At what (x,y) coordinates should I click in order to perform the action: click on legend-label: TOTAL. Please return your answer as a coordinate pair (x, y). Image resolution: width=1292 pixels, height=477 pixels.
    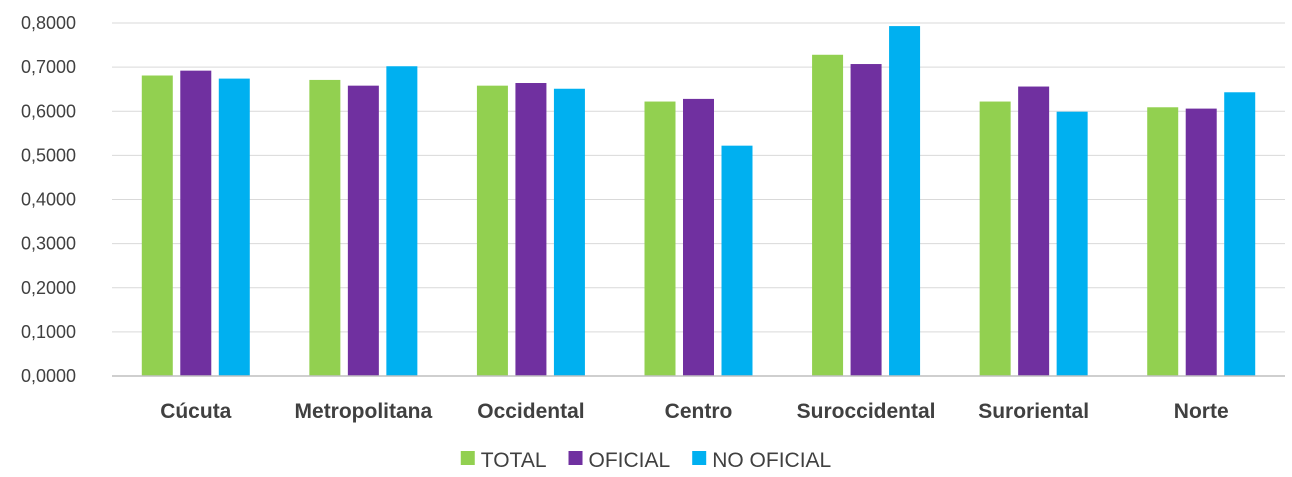
    Looking at the image, I should click on (514, 460).